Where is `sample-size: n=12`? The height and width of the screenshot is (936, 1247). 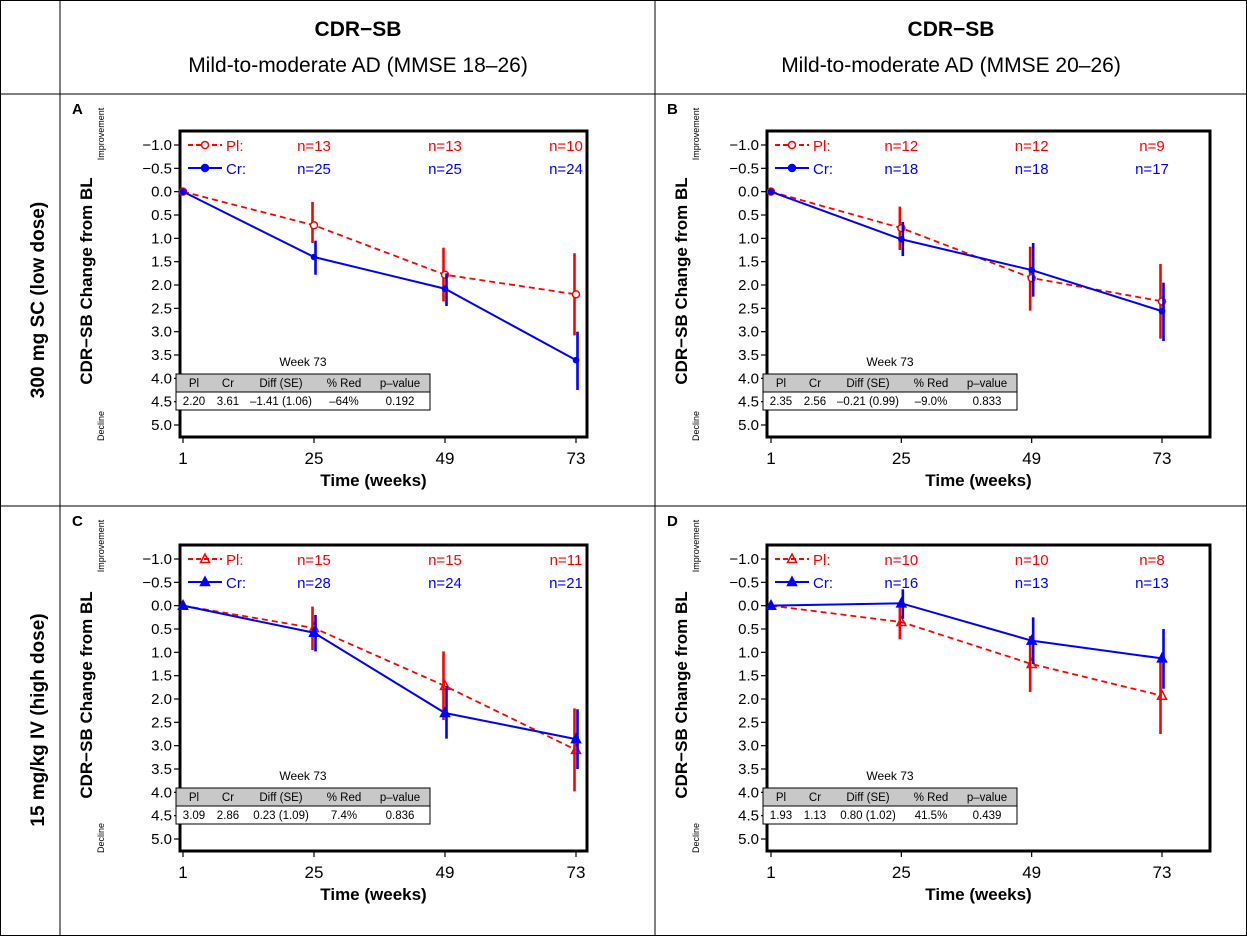 sample-size: n=12 is located at coordinates (1032, 146).